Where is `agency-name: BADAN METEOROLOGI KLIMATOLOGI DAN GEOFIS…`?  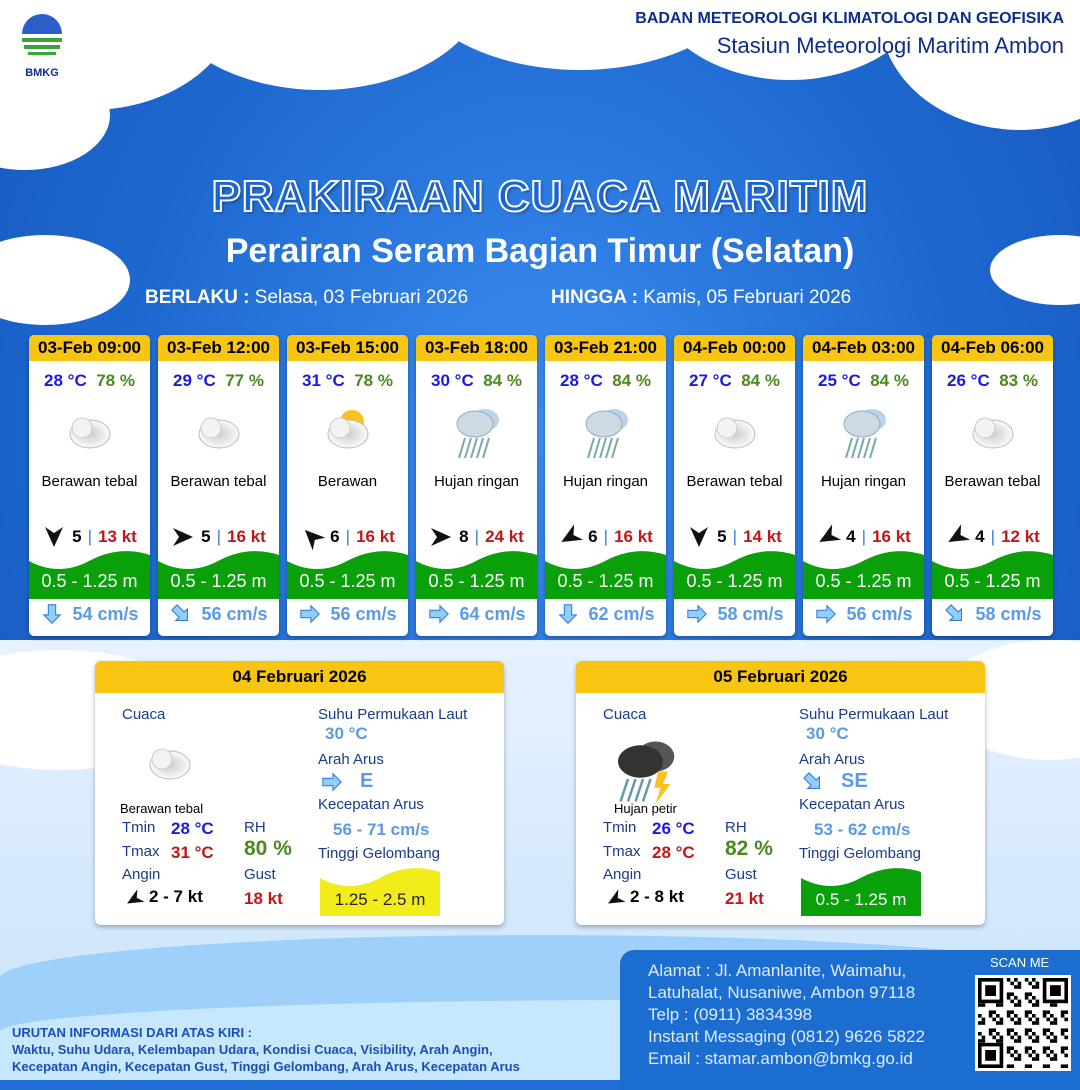 agency-name: BADAN METEOROLOGI KLIMATOLOGI DAN GEOFIS… is located at coordinates (849, 18).